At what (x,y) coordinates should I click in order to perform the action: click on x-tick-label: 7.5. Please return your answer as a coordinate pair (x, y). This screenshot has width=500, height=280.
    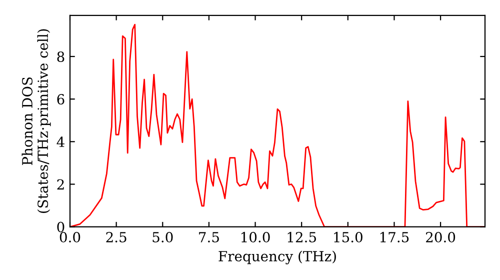
    Looking at the image, I should click on (209, 237).